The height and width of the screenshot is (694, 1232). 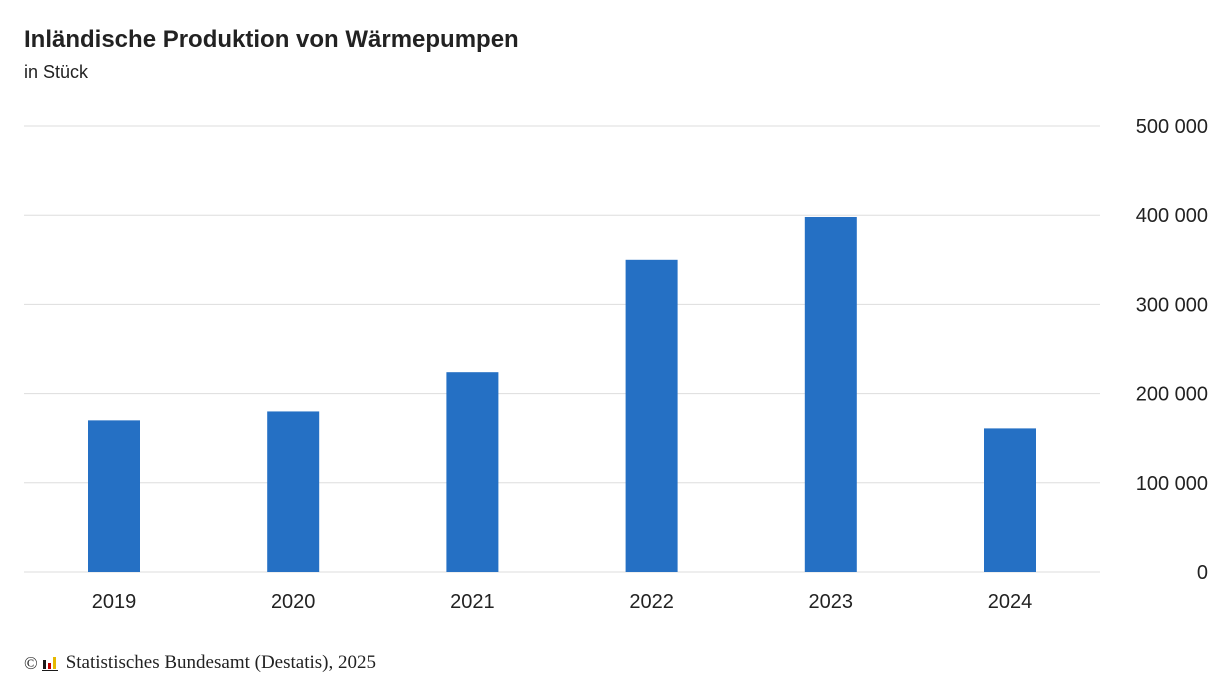 I want to click on x-tick-label: 2021, so click(x=472, y=602).